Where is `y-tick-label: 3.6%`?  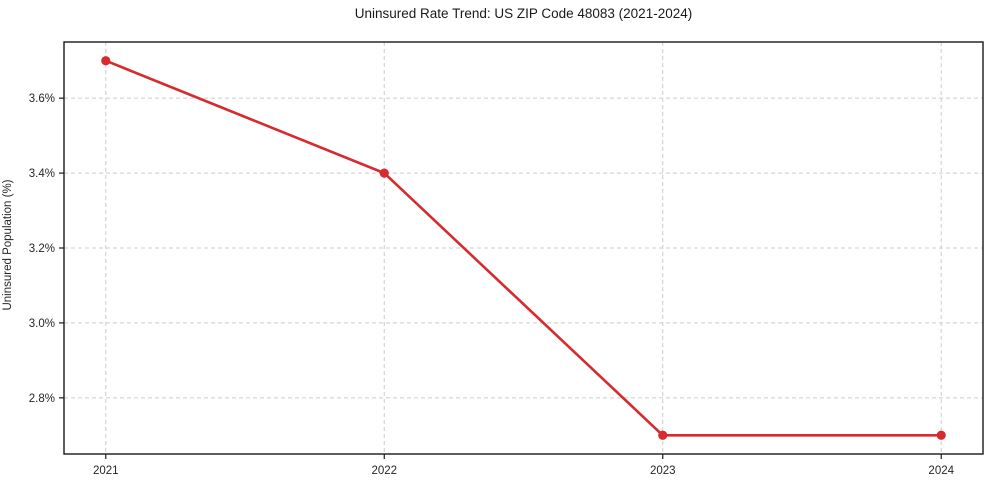 y-tick-label: 3.6% is located at coordinates (42, 99).